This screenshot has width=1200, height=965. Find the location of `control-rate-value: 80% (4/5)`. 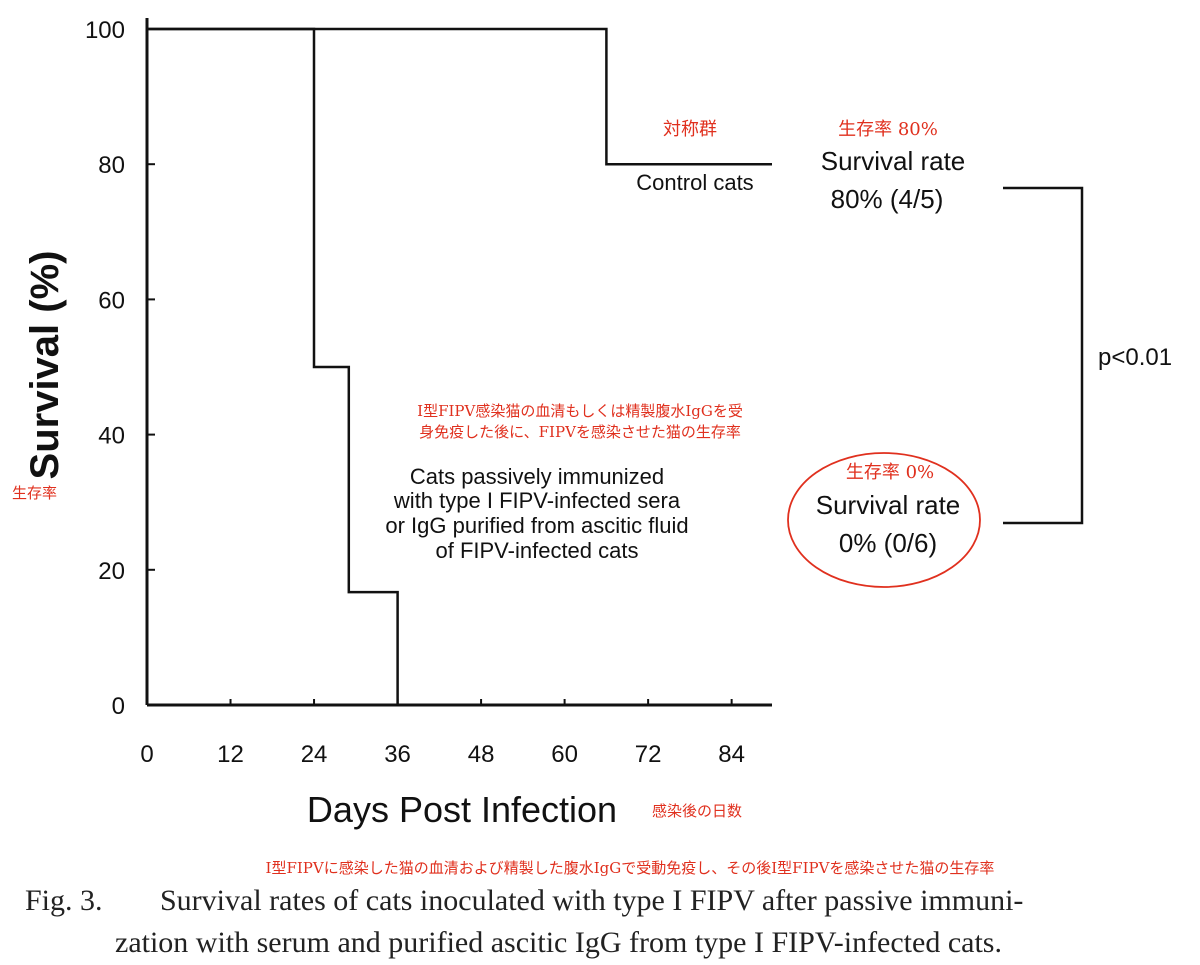

control-rate-value: 80% (4/5) is located at coordinates (887, 199).